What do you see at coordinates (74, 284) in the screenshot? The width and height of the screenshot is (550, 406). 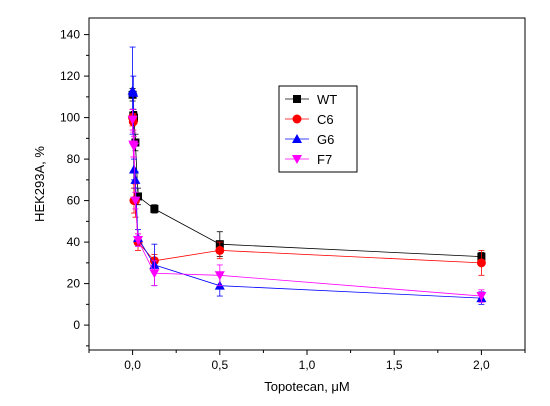 I see `y-tick-label: 20` at bounding box center [74, 284].